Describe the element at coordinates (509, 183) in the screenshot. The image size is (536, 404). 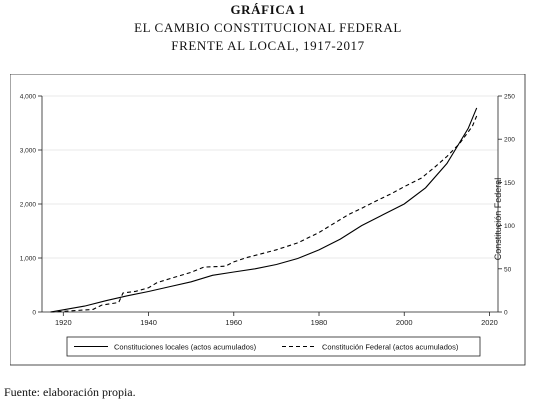
I see `y-right-tick-label: 150` at that location.